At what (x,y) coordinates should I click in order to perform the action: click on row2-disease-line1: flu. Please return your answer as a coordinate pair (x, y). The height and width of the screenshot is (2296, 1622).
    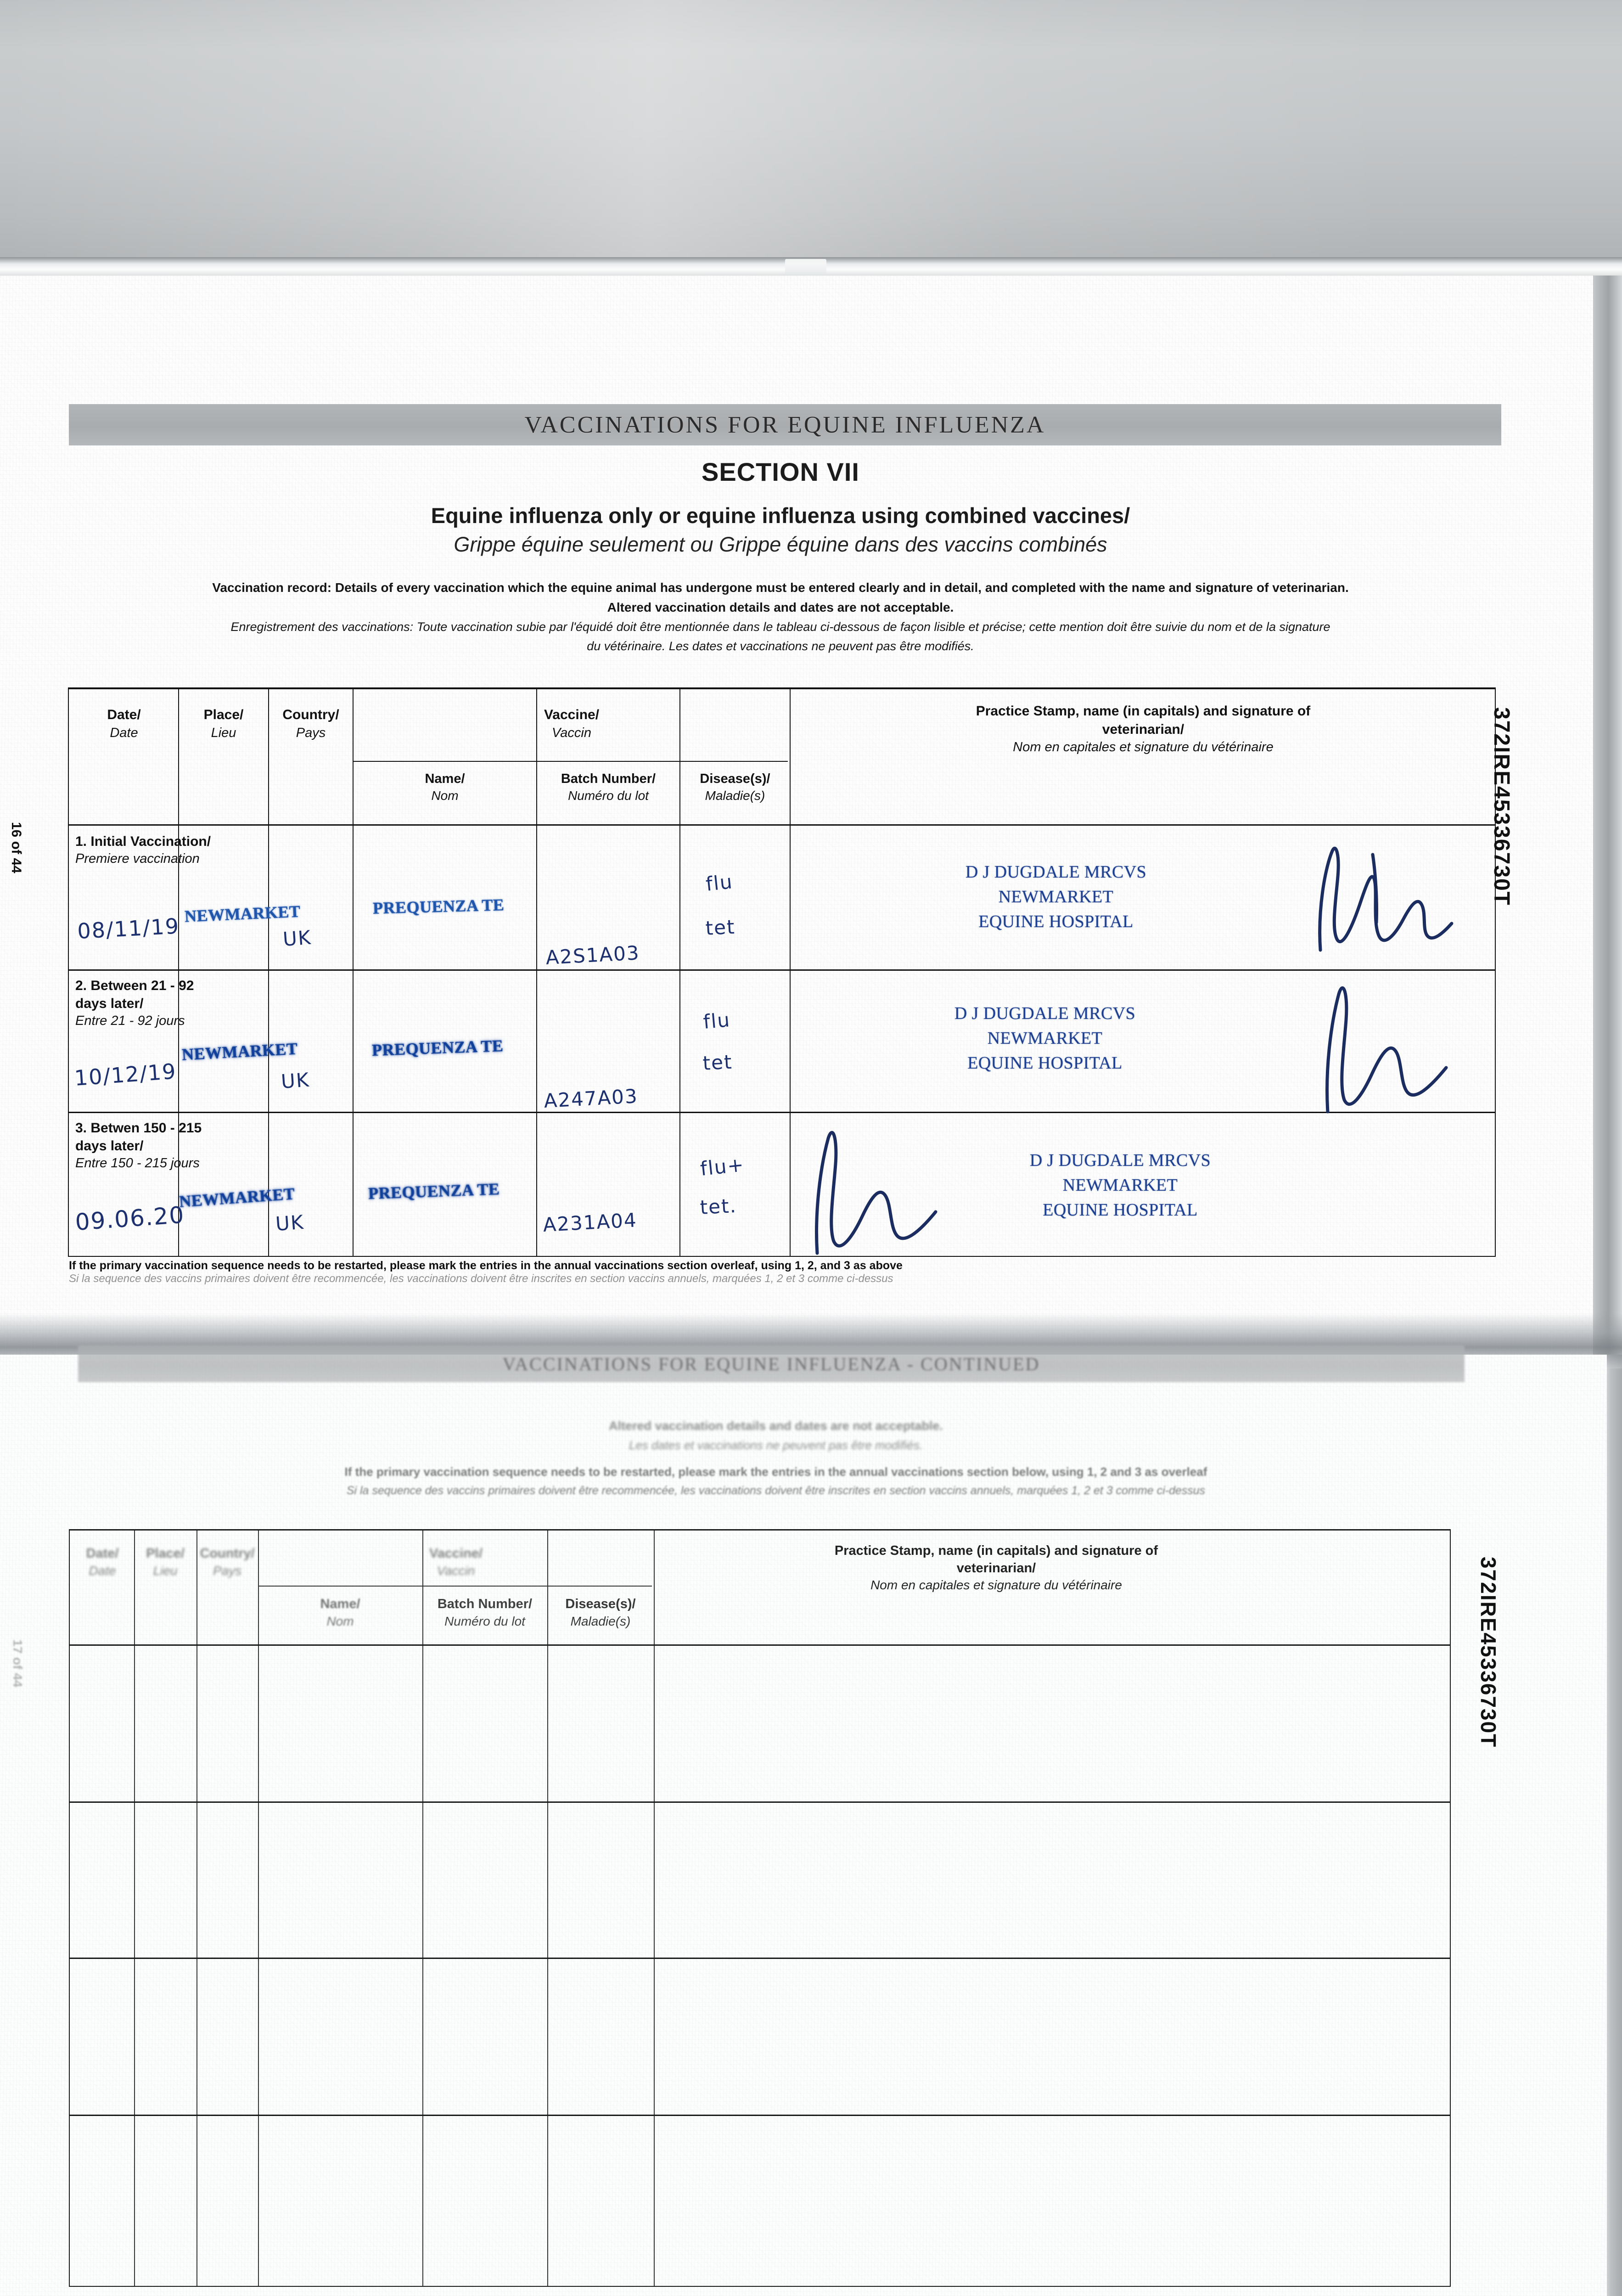
    Looking at the image, I should click on (717, 1021).